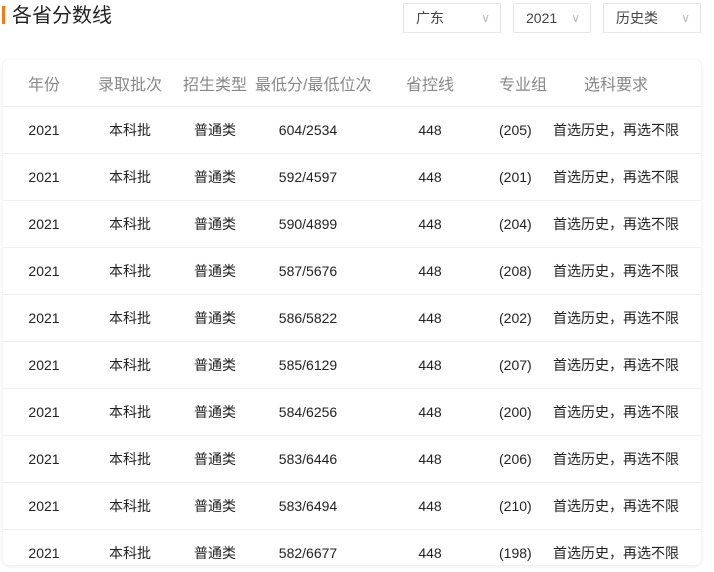 This screenshot has width=714, height=572. Describe the element at coordinates (515, 177) in the screenshot. I see `cell-major-group: (201)` at that location.